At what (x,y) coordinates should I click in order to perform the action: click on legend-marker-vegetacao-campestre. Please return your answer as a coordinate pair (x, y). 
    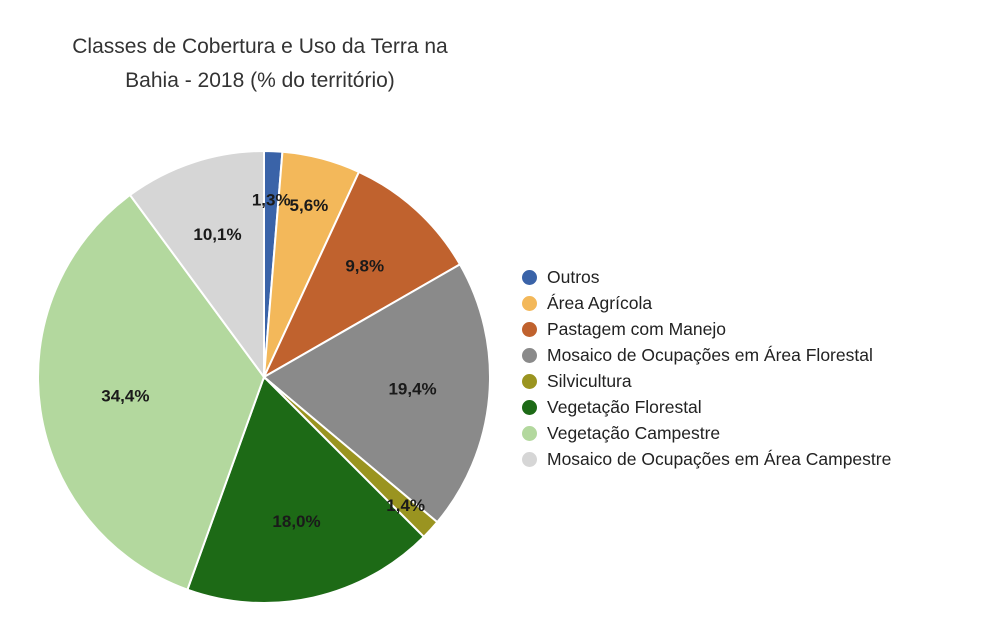
    Looking at the image, I should click on (529, 433).